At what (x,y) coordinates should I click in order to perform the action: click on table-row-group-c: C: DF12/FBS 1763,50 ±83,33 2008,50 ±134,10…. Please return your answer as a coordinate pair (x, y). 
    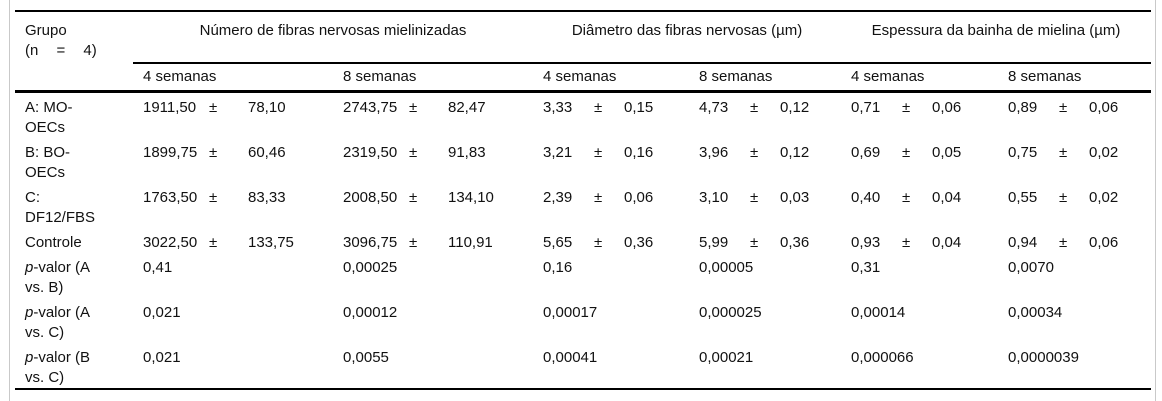
    Looking at the image, I should click on (583, 205).